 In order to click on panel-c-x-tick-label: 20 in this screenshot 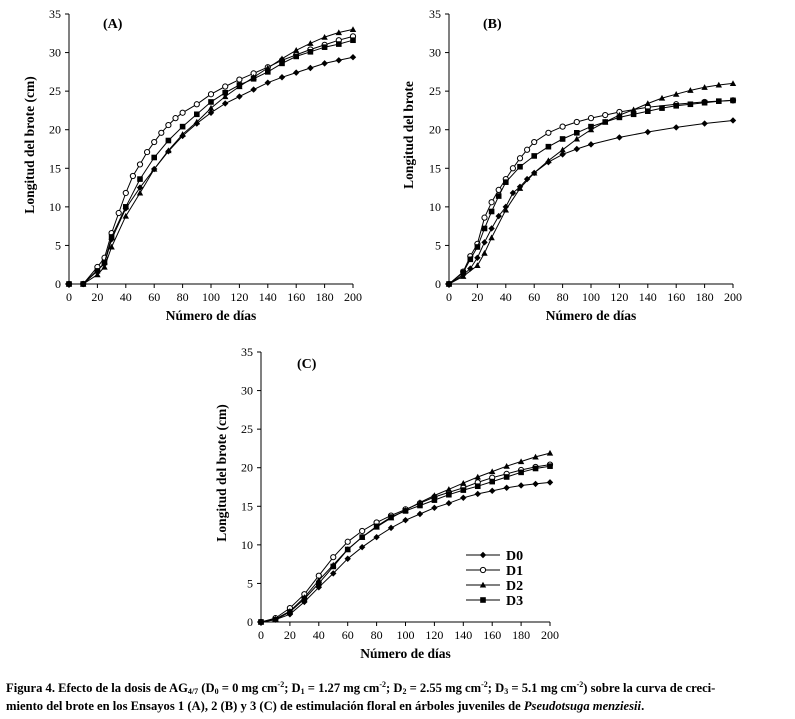, I will do `click(290, 635)`.